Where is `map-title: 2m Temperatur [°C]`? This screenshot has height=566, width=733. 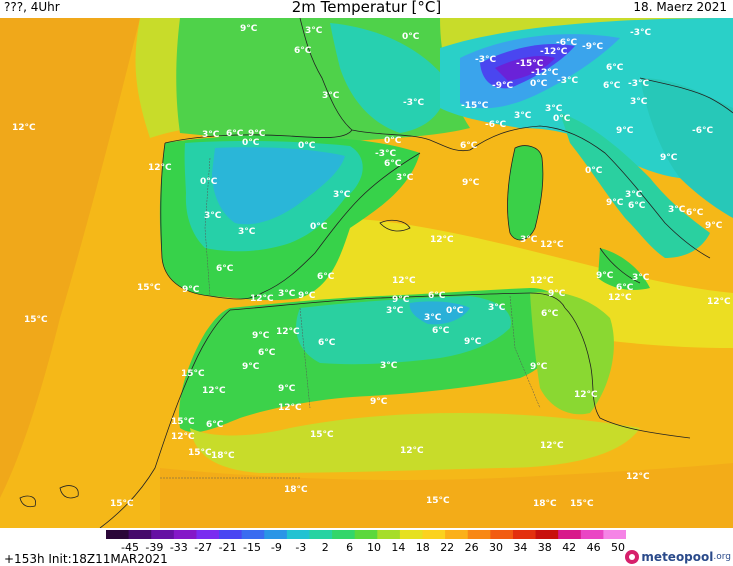
map-title: 2m Temperatur [°C] is located at coordinates (366, 8).